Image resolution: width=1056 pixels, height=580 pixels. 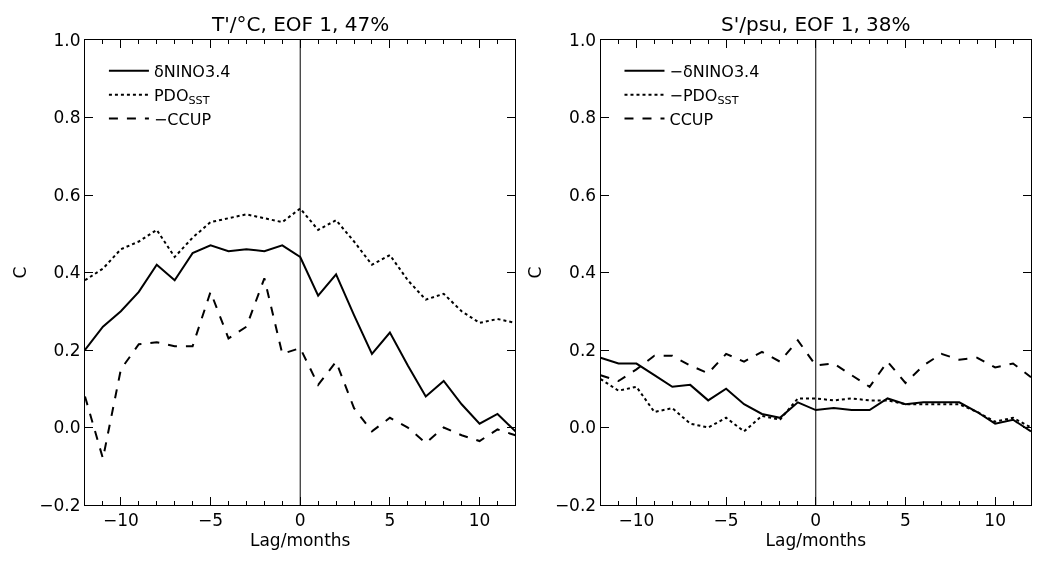 What do you see at coordinates (714, 72) in the screenshot?
I see `legend-label: −δNINO3.4` at bounding box center [714, 72].